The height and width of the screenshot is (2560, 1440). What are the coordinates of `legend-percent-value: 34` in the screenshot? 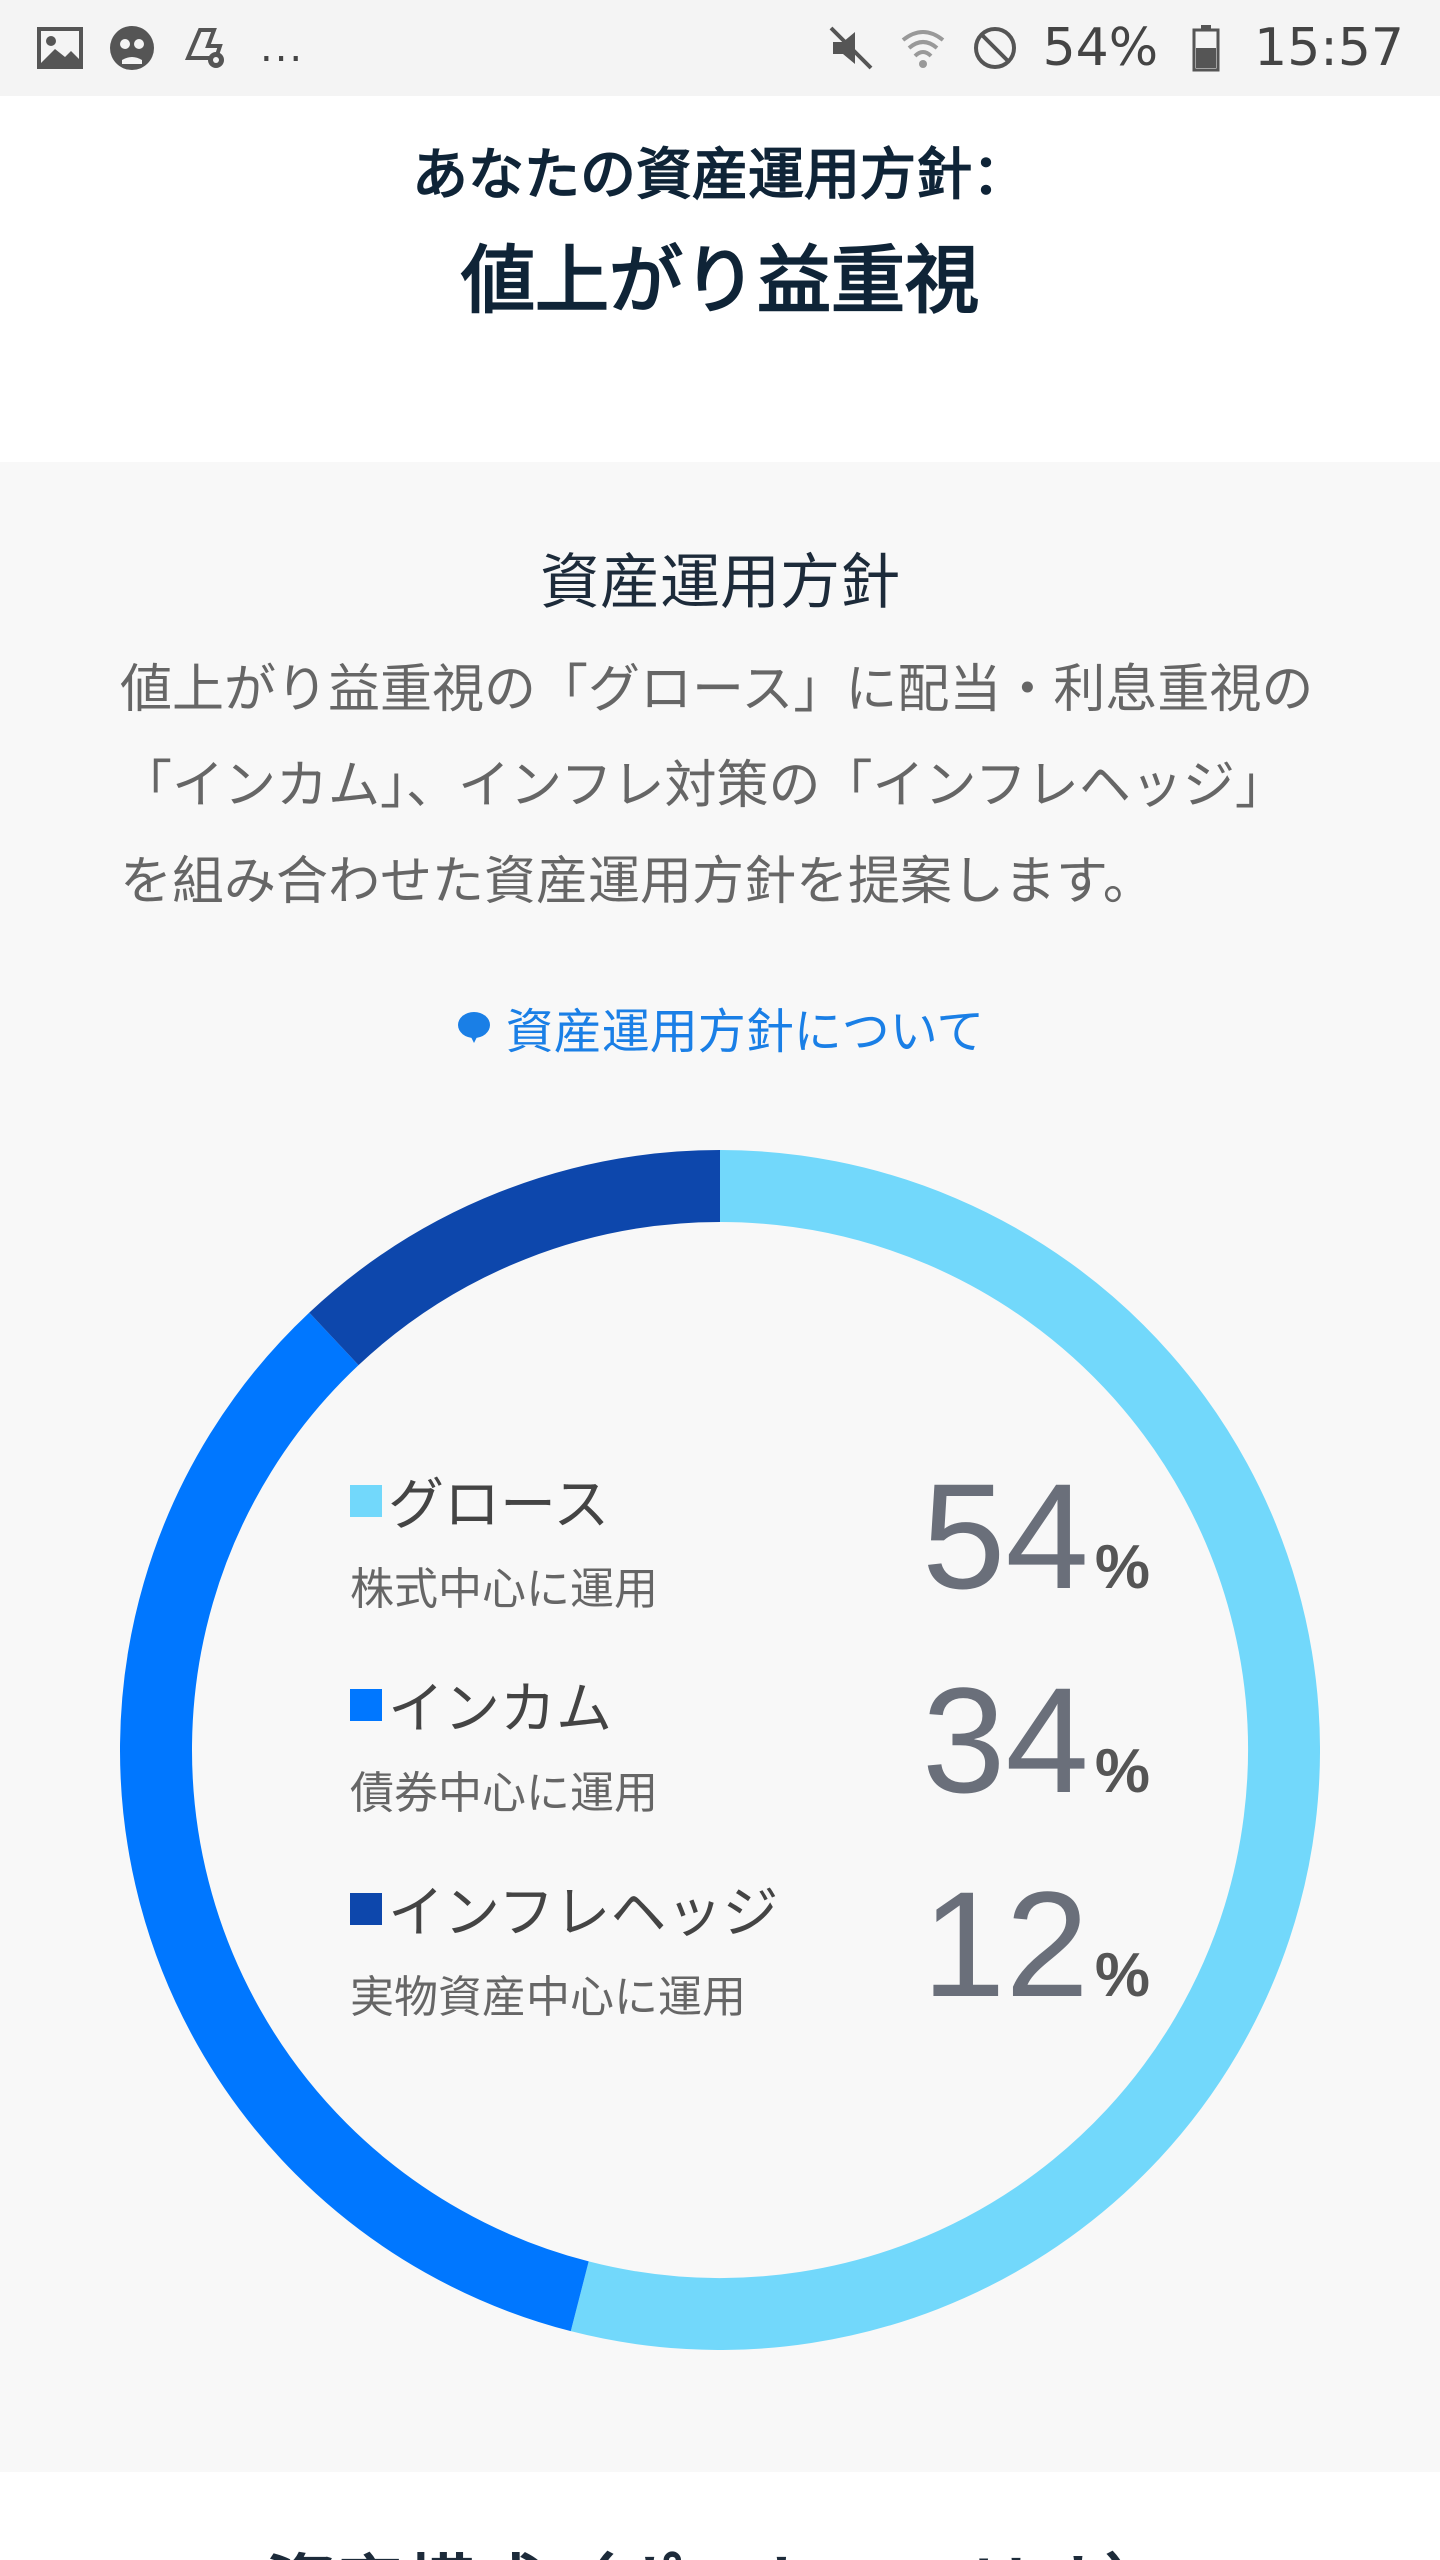 It's located at (1005, 1740).